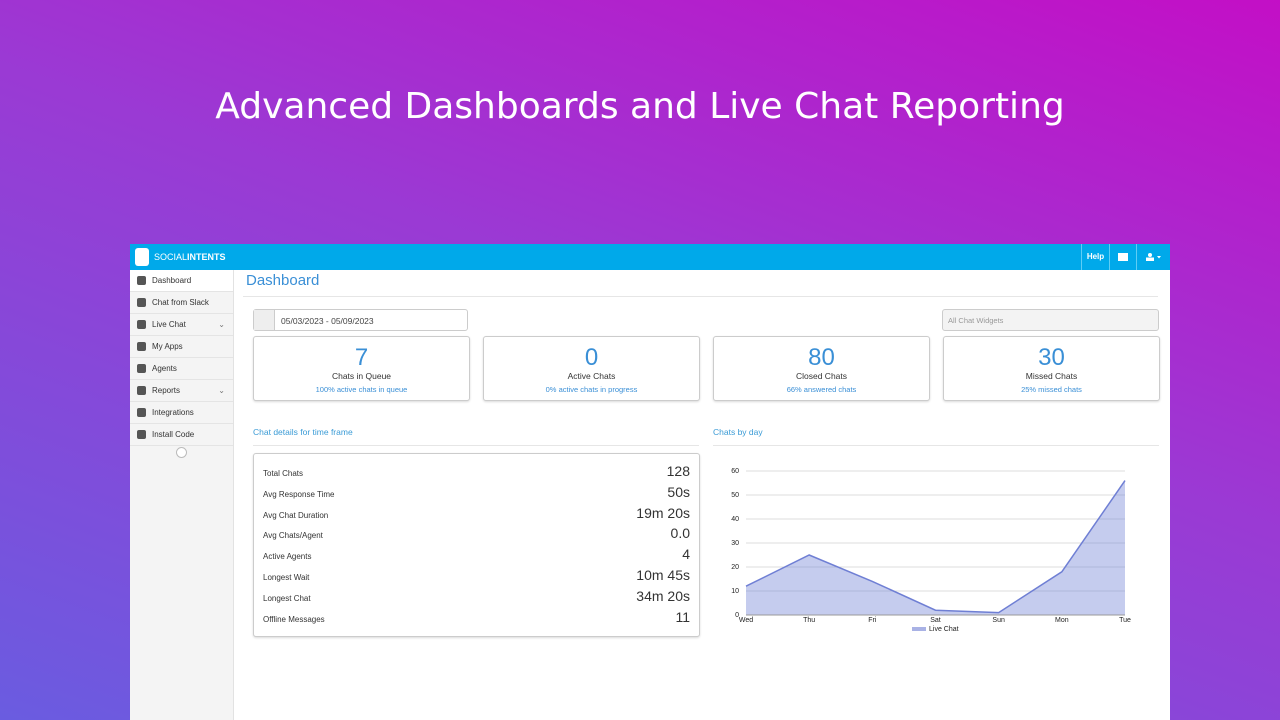 The width and height of the screenshot is (1280, 720). Describe the element at coordinates (361, 389) in the screenshot. I see `stat-sub: 100% active chats in queue` at that location.